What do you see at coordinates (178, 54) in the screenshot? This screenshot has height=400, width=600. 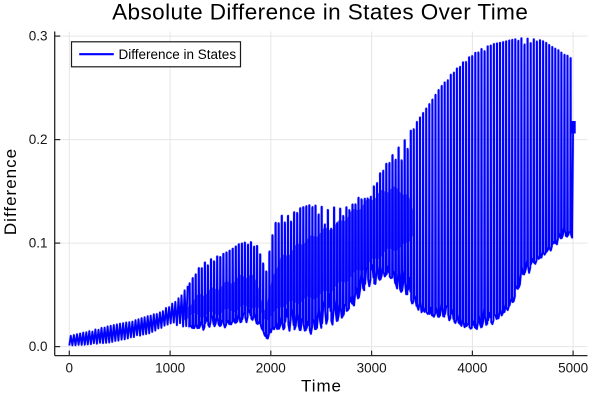 I see `svg-text: Difference in States` at bounding box center [178, 54].